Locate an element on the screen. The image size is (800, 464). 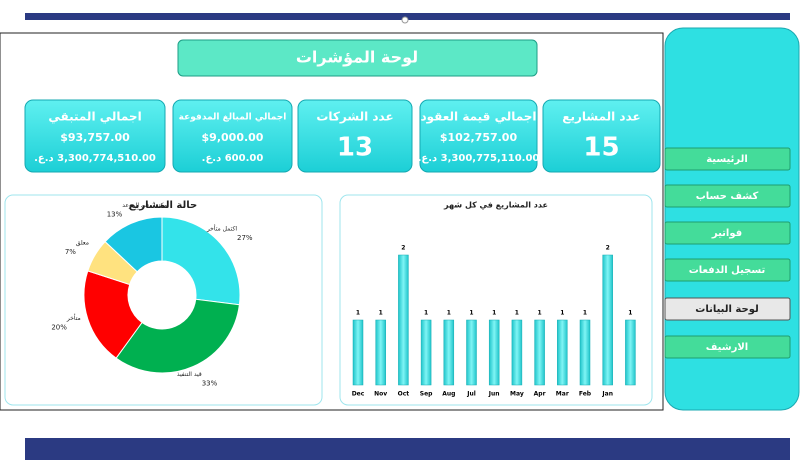
x-tick-label: Nov is located at coordinates (380, 394).